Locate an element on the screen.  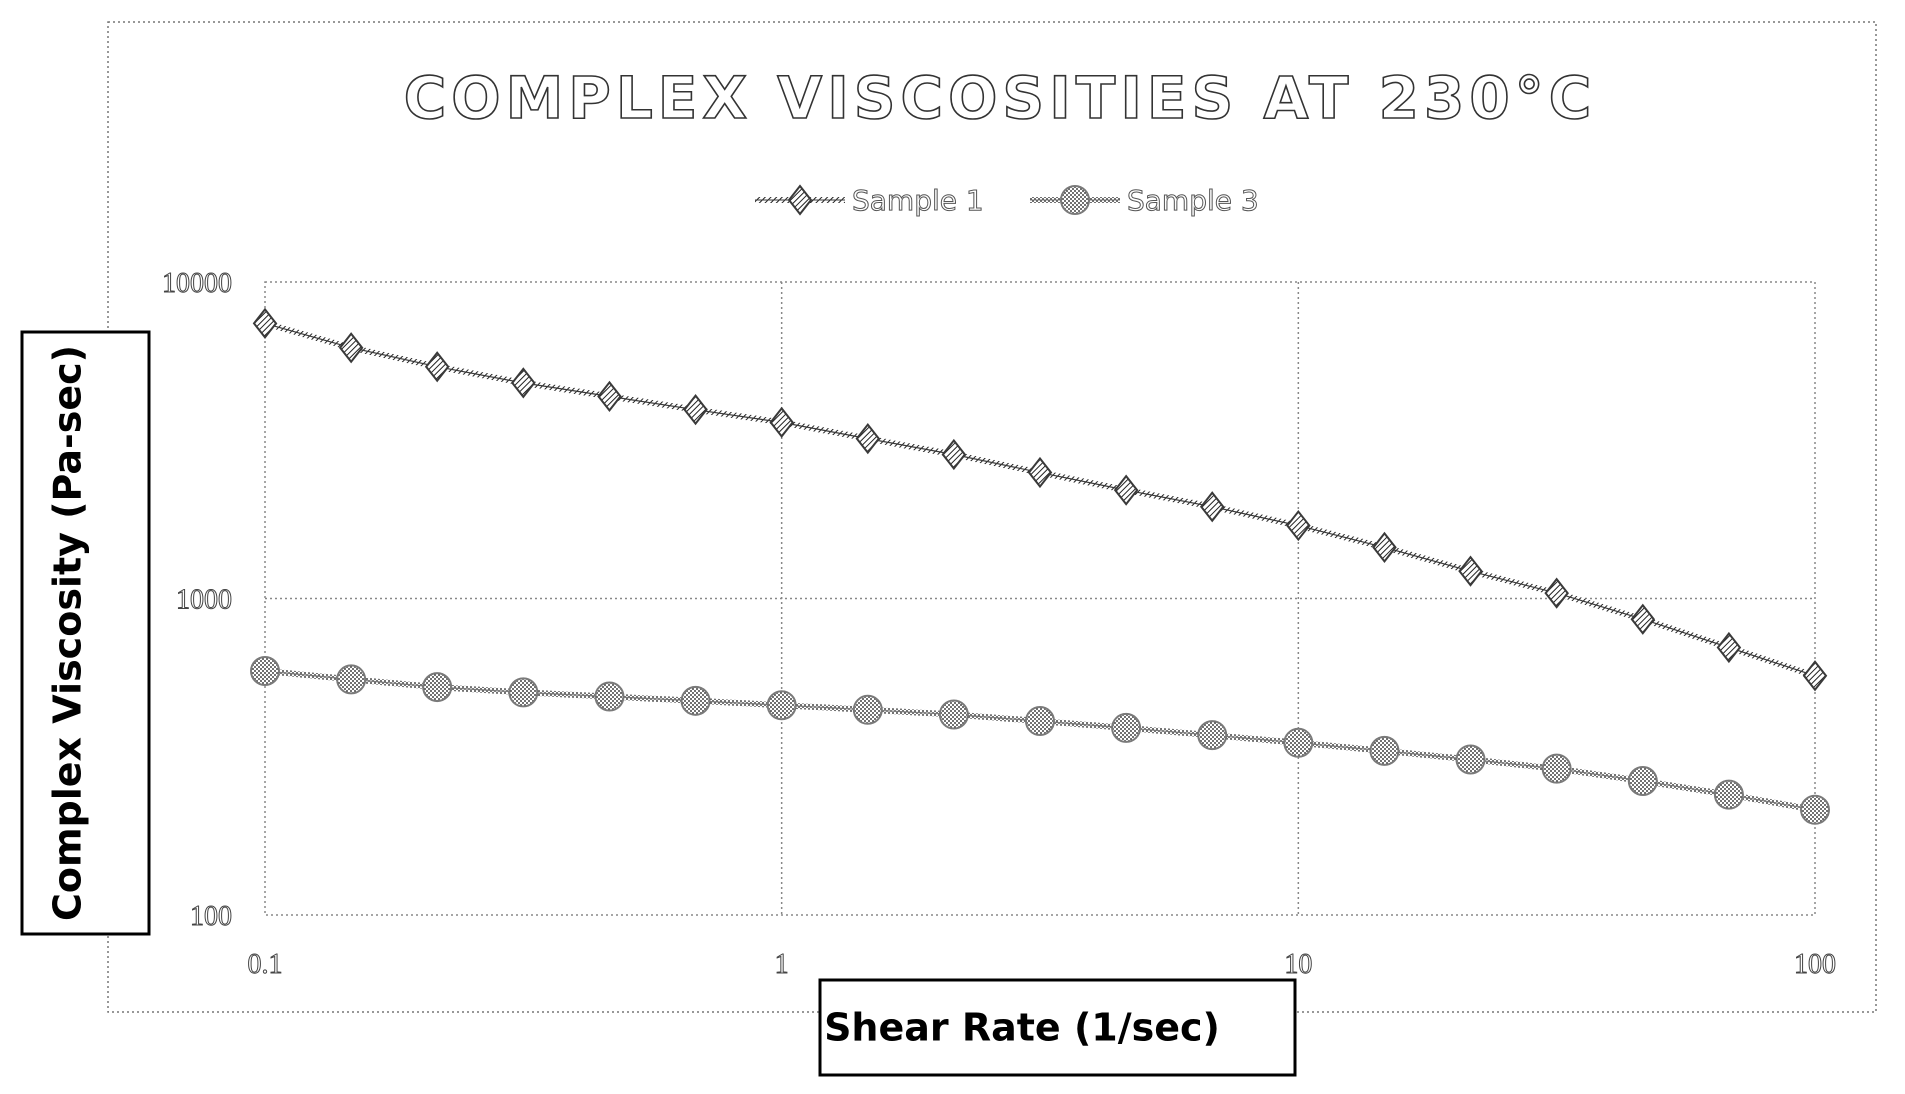
x-axis-label-group: Shear Rate (1/sec) is located at coordinates (1057, 1027).